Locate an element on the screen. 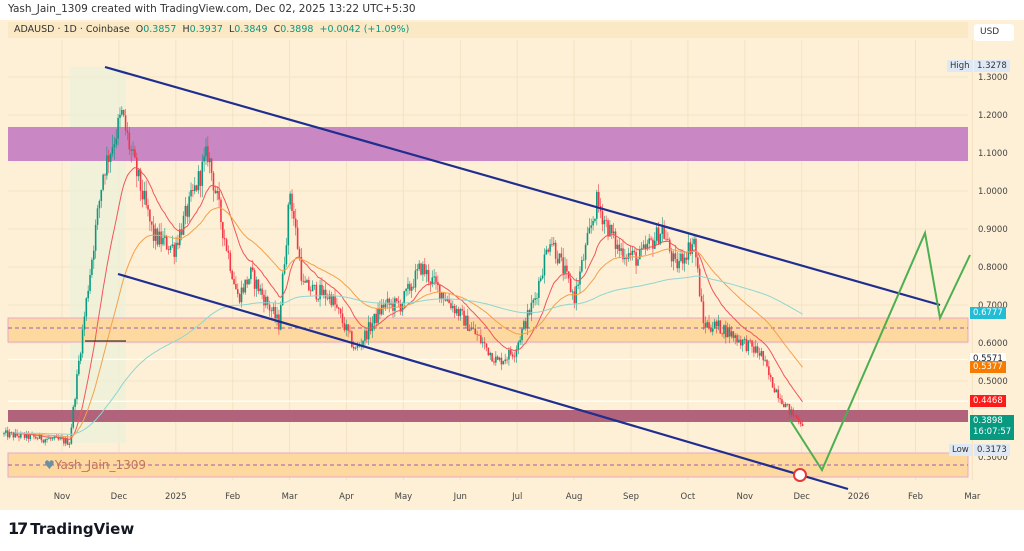 The height and width of the screenshot is (551, 1024). price-tick: 0.7000 is located at coordinates (993, 306).